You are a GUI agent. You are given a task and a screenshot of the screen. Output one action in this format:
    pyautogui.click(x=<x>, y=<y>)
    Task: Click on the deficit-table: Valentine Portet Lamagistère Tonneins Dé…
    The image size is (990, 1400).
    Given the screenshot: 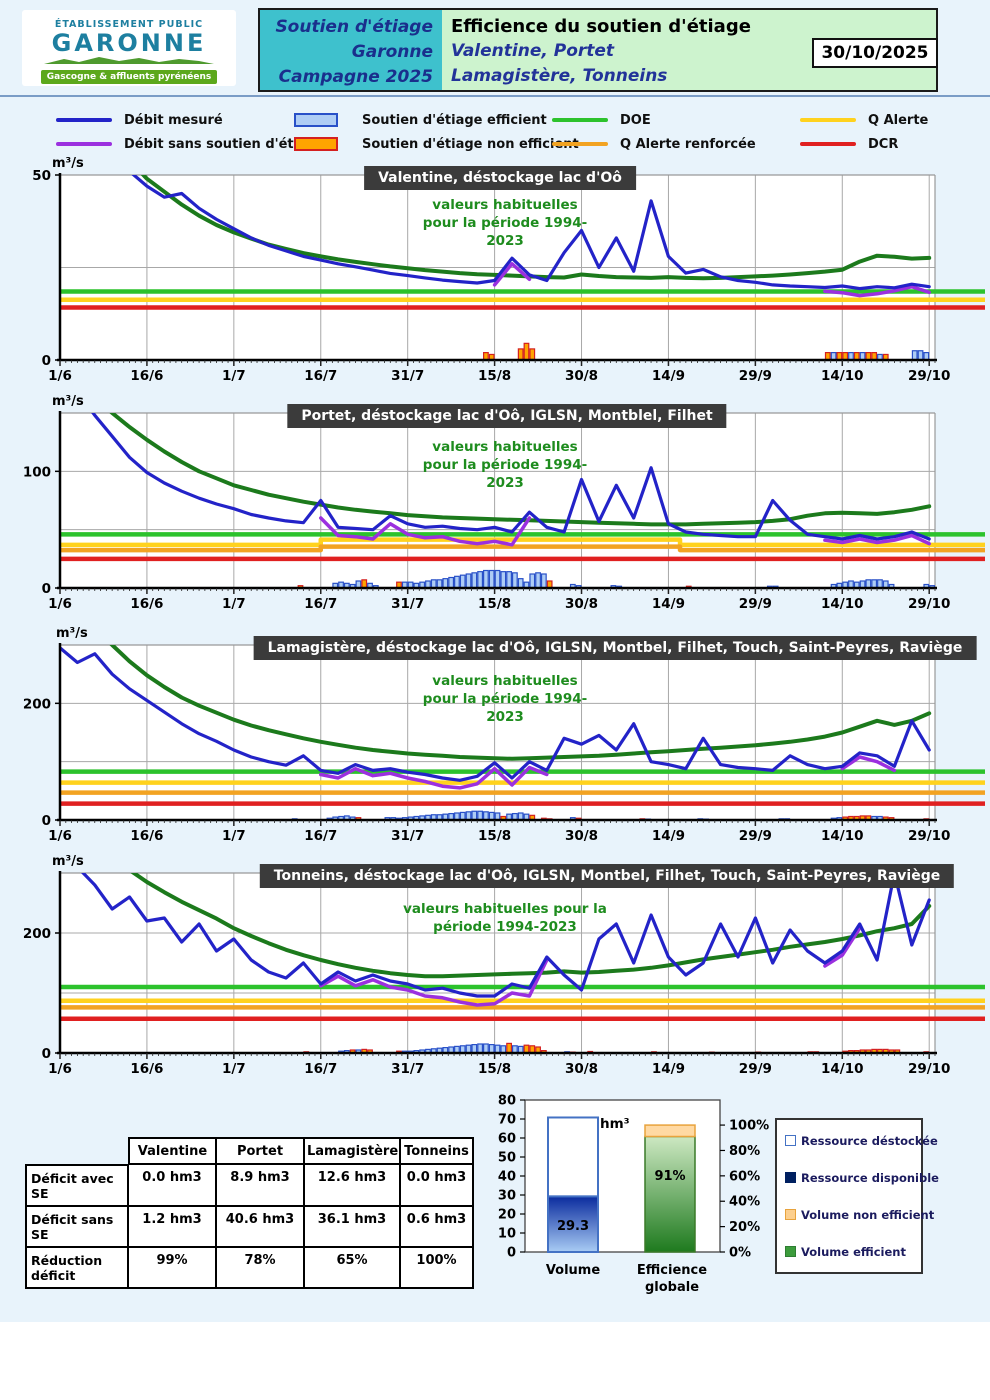 What is the action you would take?
    pyautogui.click(x=249, y=1213)
    